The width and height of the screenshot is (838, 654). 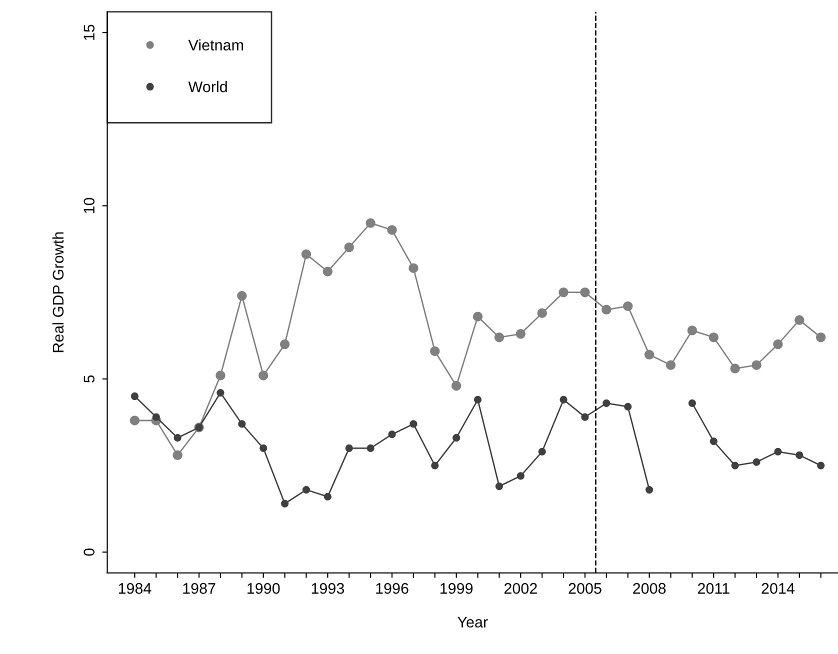 I want to click on x-tick-label: 1990, so click(x=264, y=588).